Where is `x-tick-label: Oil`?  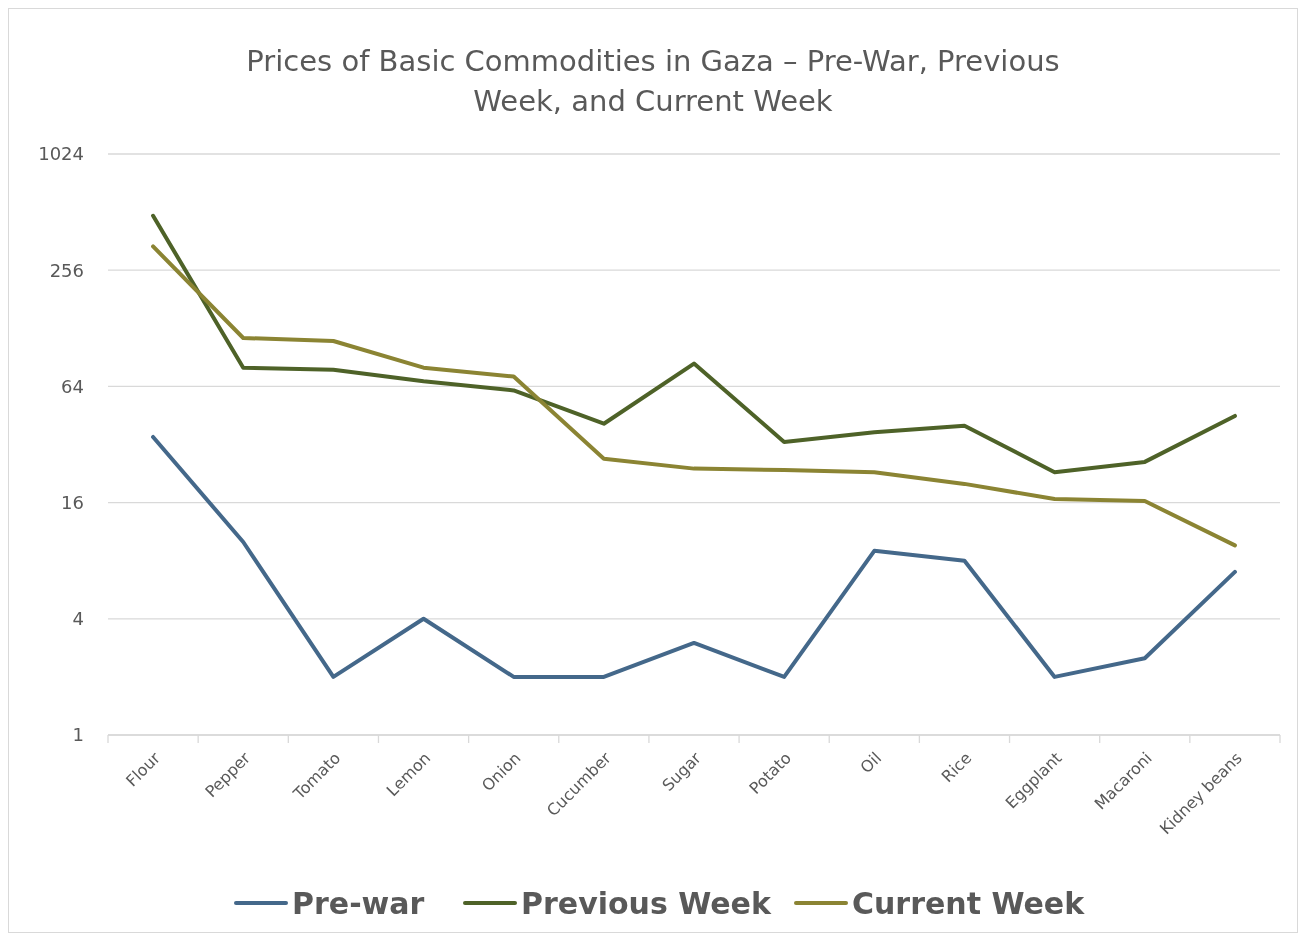
x-tick-label: Oil is located at coordinates (871, 763).